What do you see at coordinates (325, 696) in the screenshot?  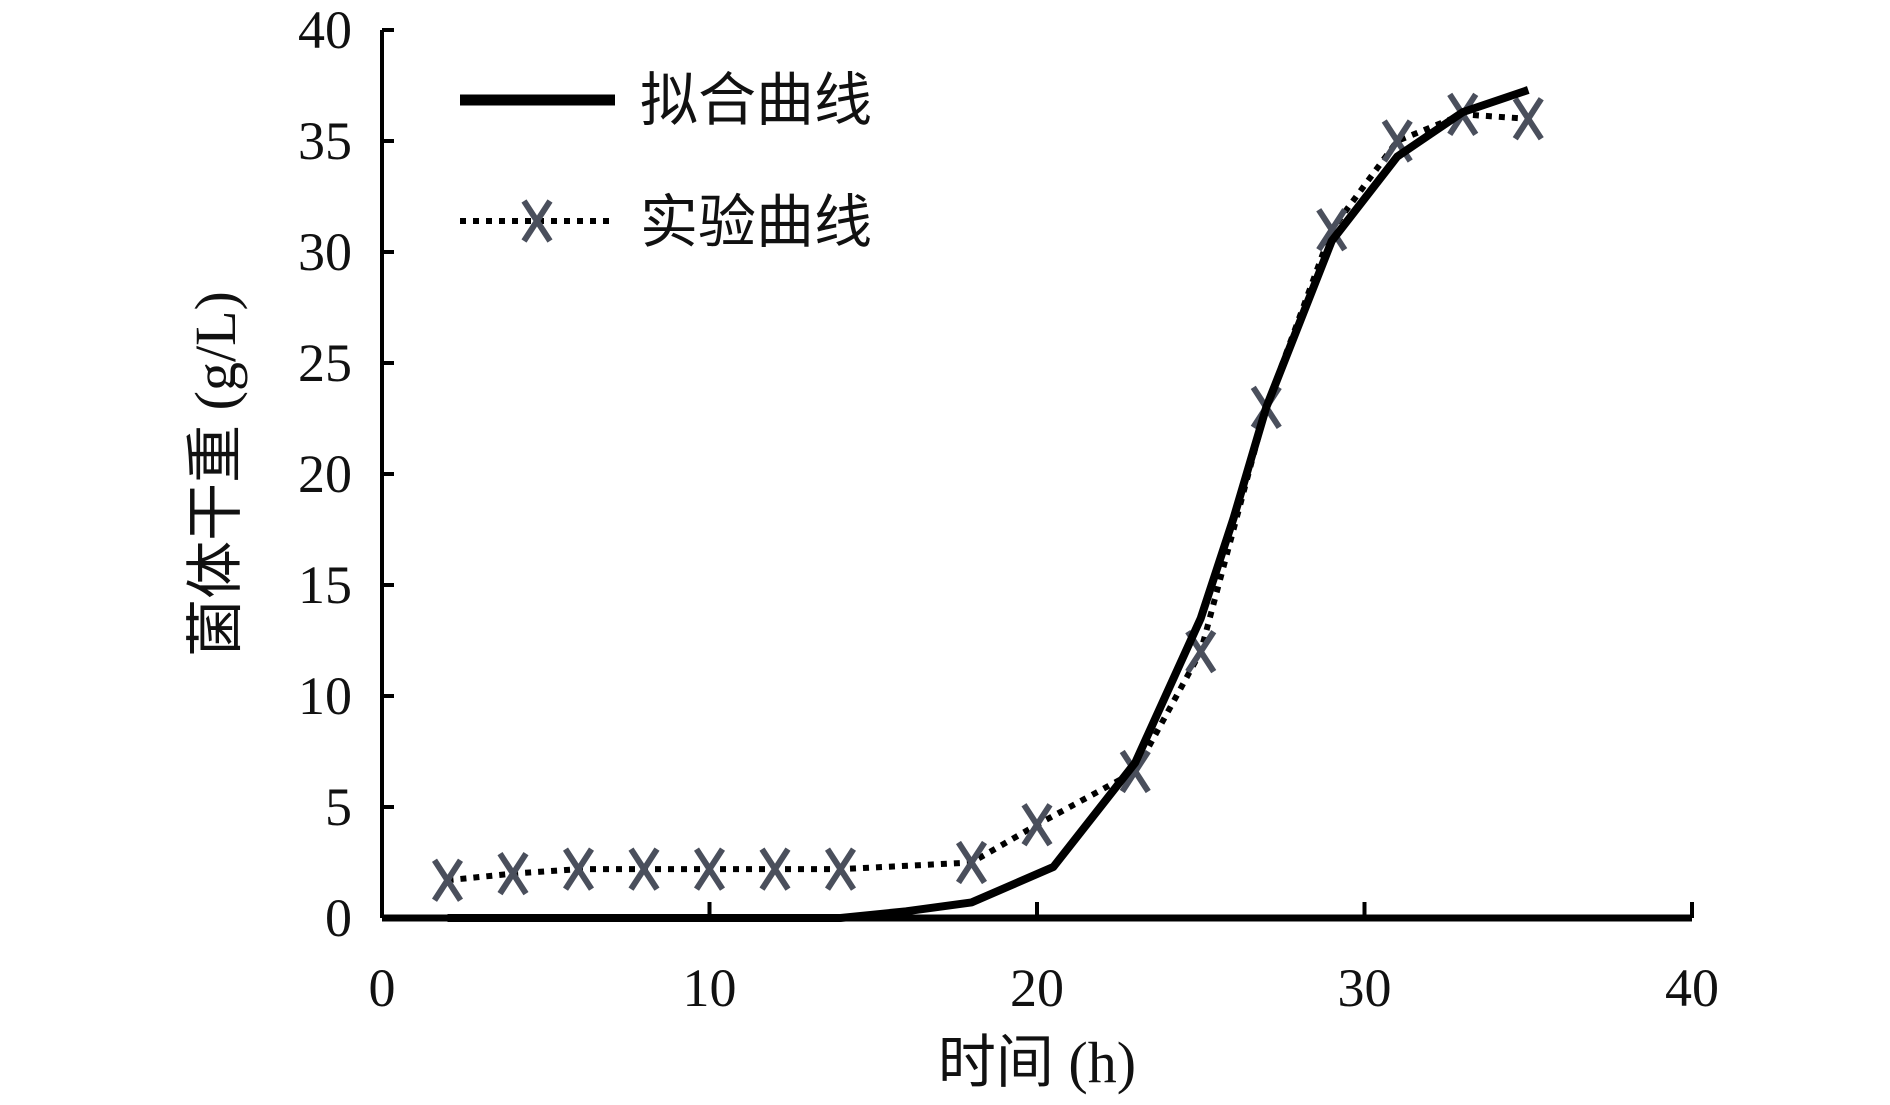 I see `y-tick-label: 10` at bounding box center [325, 696].